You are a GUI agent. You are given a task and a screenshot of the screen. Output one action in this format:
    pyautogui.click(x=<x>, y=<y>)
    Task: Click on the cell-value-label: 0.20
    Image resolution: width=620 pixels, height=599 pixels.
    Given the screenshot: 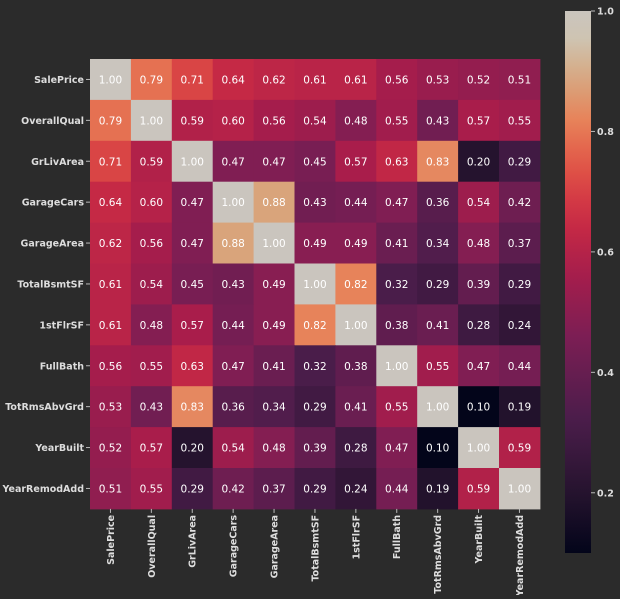 What is the action you would take?
    pyautogui.click(x=192, y=449)
    